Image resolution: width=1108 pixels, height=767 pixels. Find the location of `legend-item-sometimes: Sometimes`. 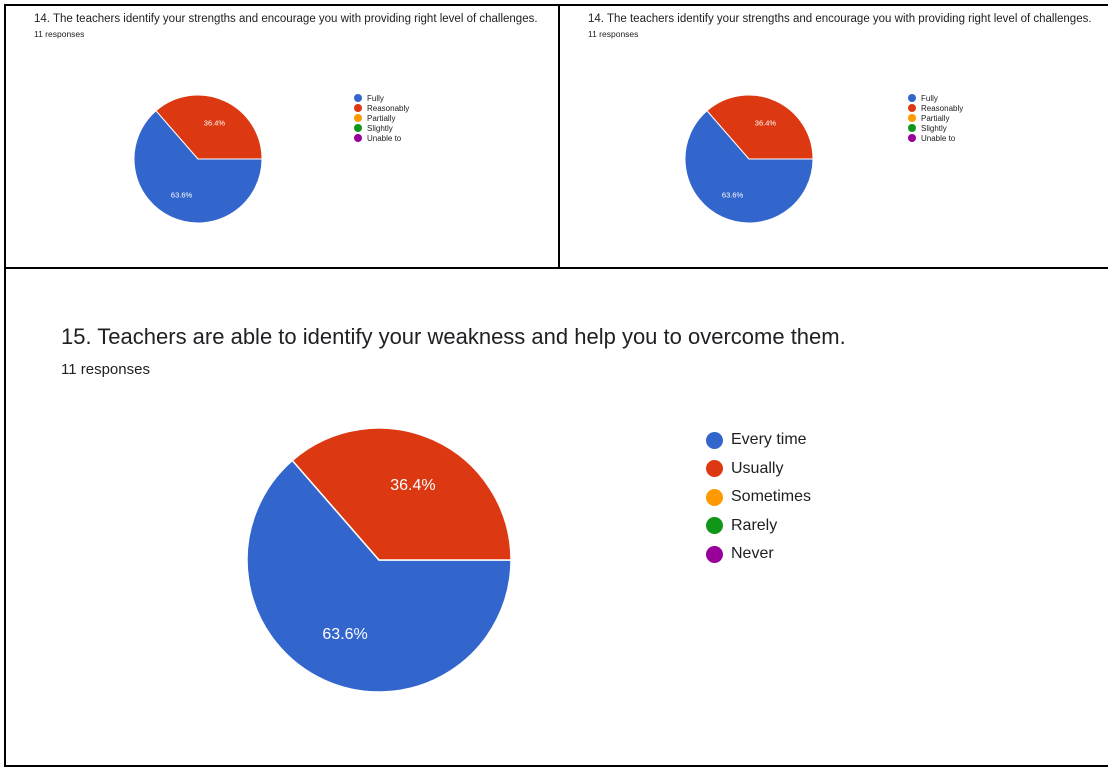

legend-item-sometimes: Sometimes is located at coordinates (758, 497).